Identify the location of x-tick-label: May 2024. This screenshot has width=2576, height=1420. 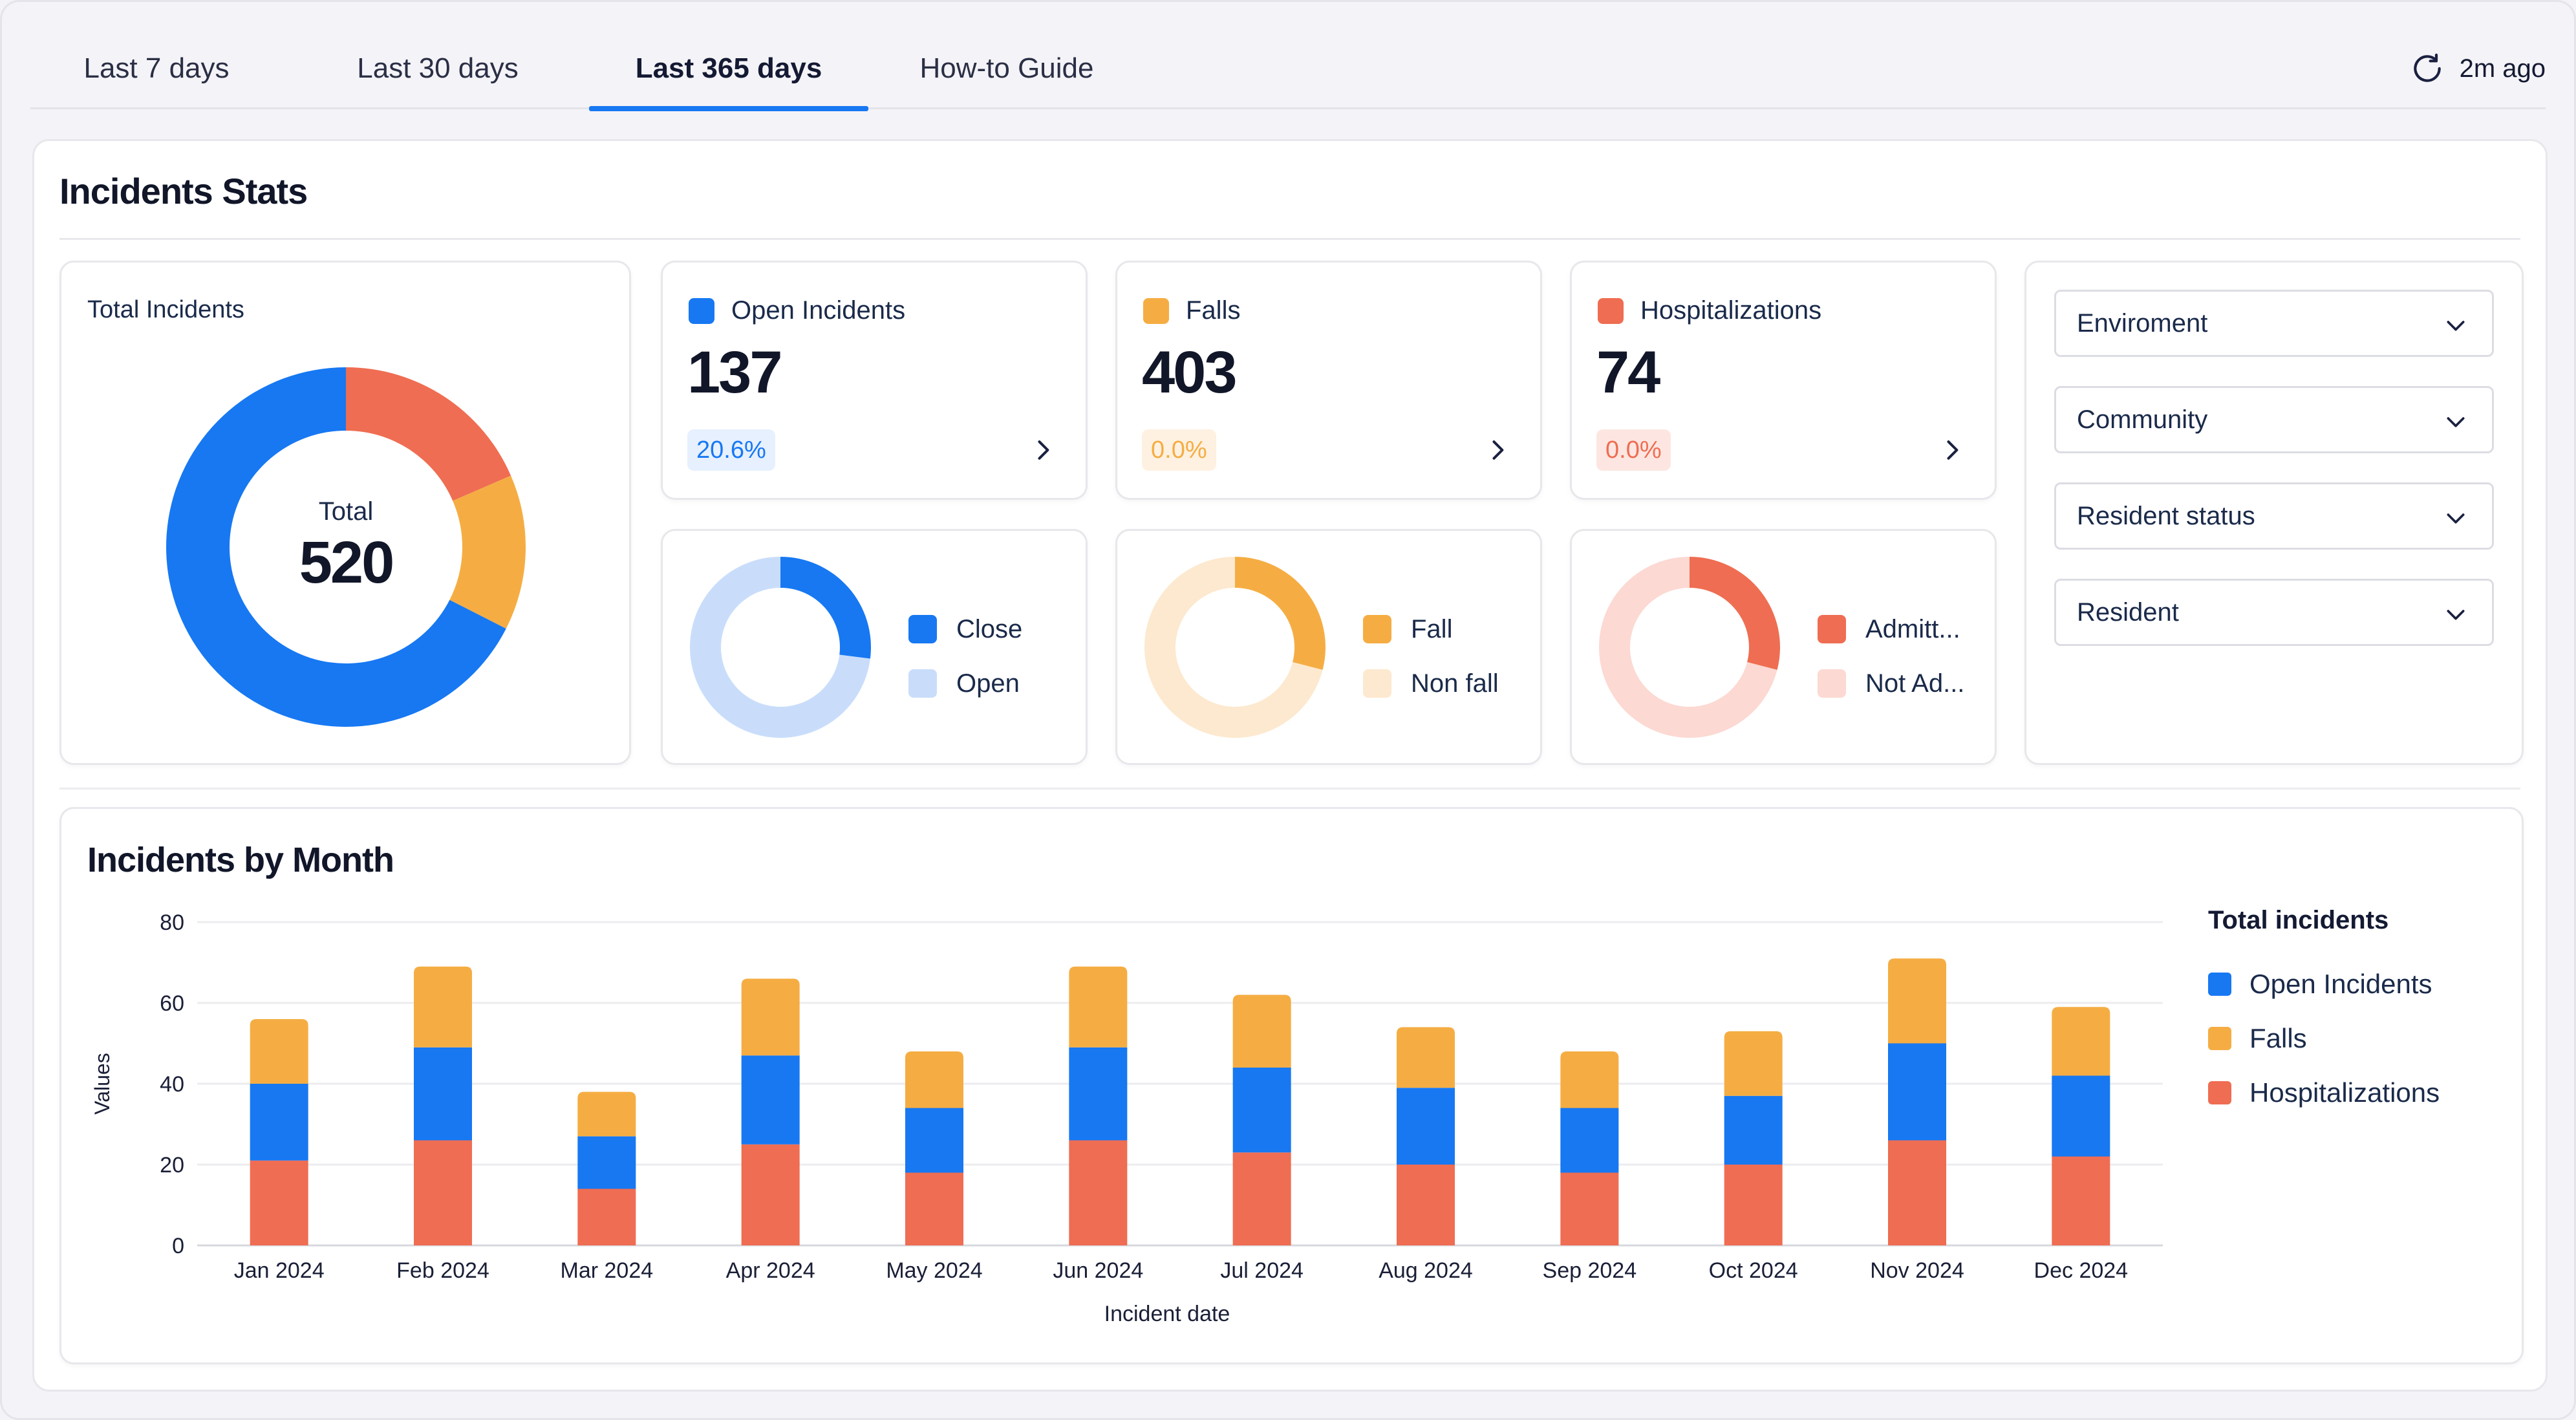
(934, 1270).